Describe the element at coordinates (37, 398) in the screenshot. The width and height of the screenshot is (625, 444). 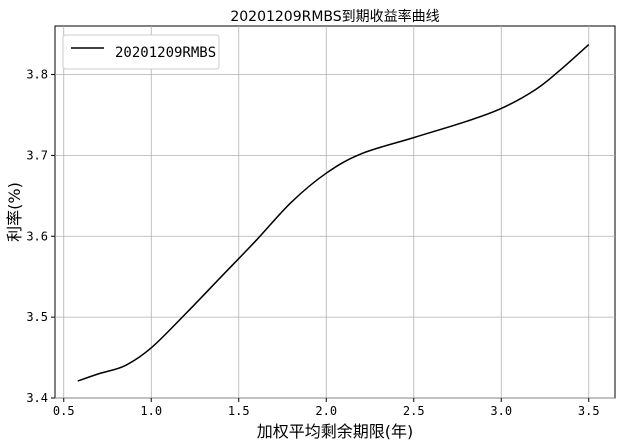
I see `y-tick-label: 3.4` at that location.